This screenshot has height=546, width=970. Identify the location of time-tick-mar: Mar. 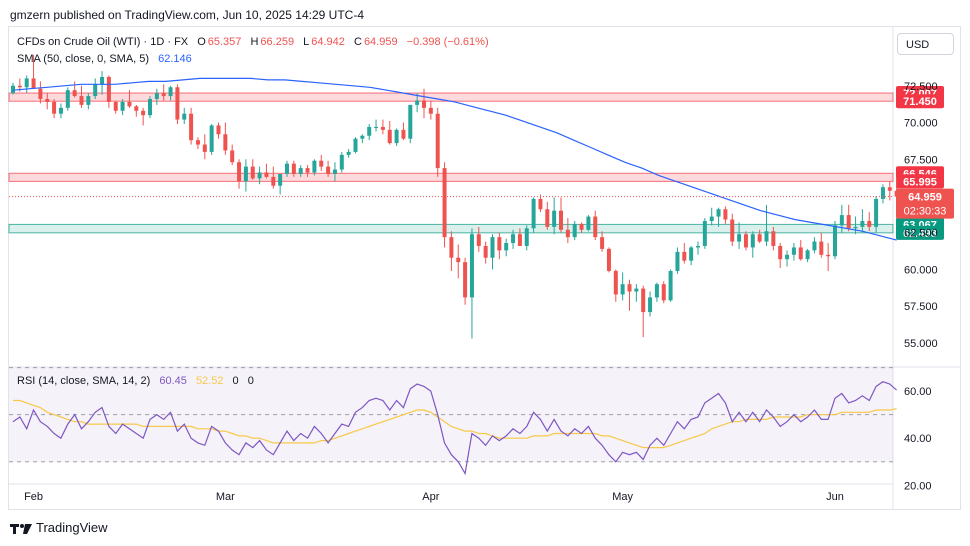
(225, 497).